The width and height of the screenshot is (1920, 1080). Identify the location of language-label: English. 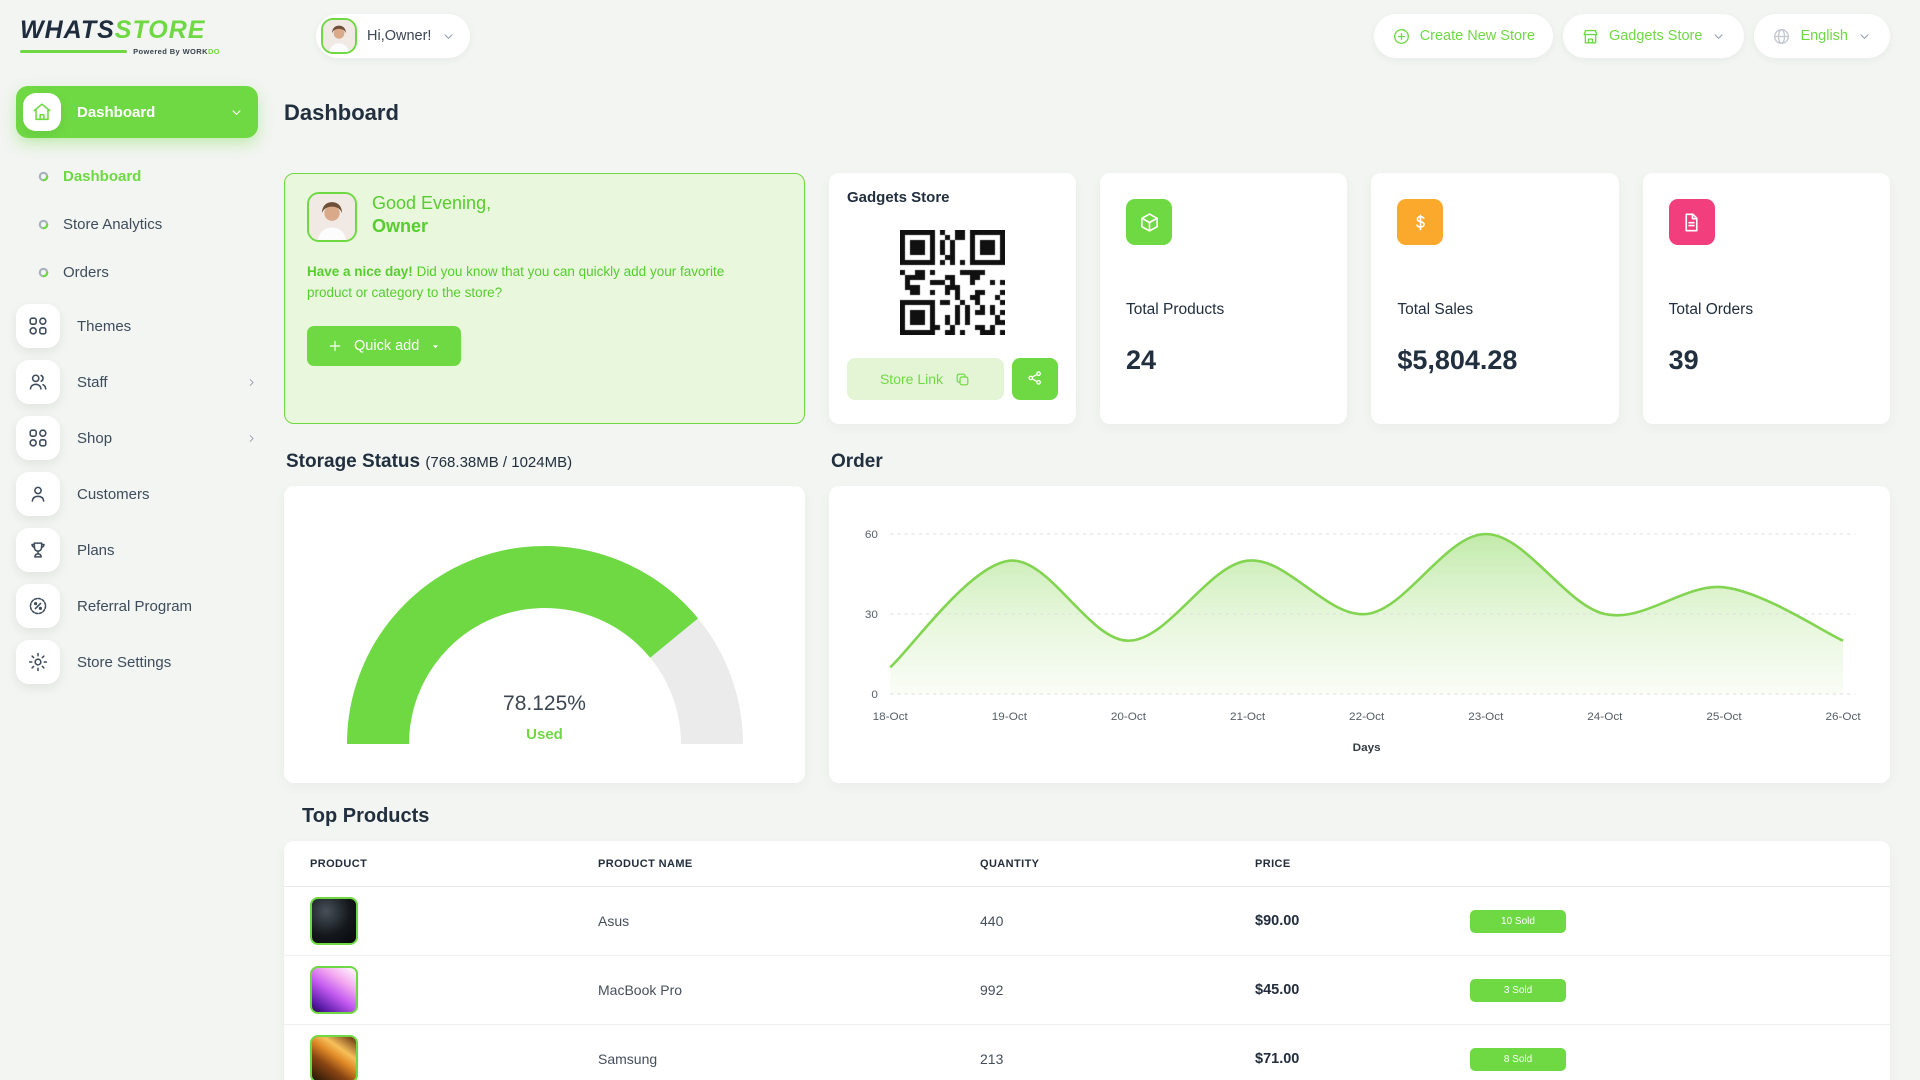
(1824, 36).